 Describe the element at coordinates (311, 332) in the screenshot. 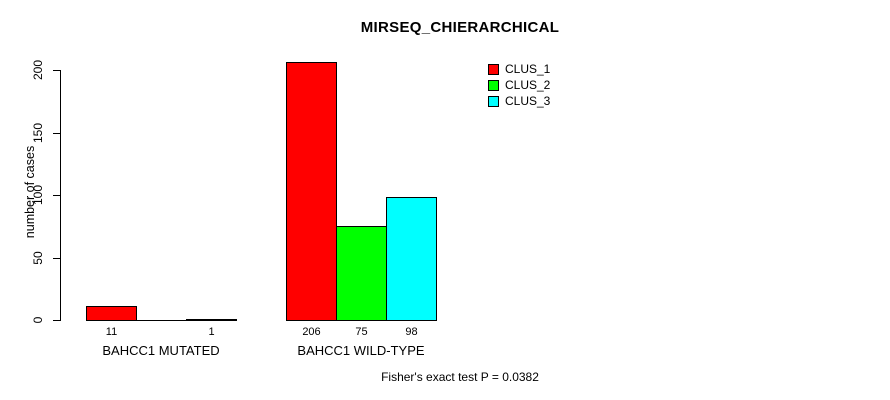

I see `bar-value-label: 206` at that location.